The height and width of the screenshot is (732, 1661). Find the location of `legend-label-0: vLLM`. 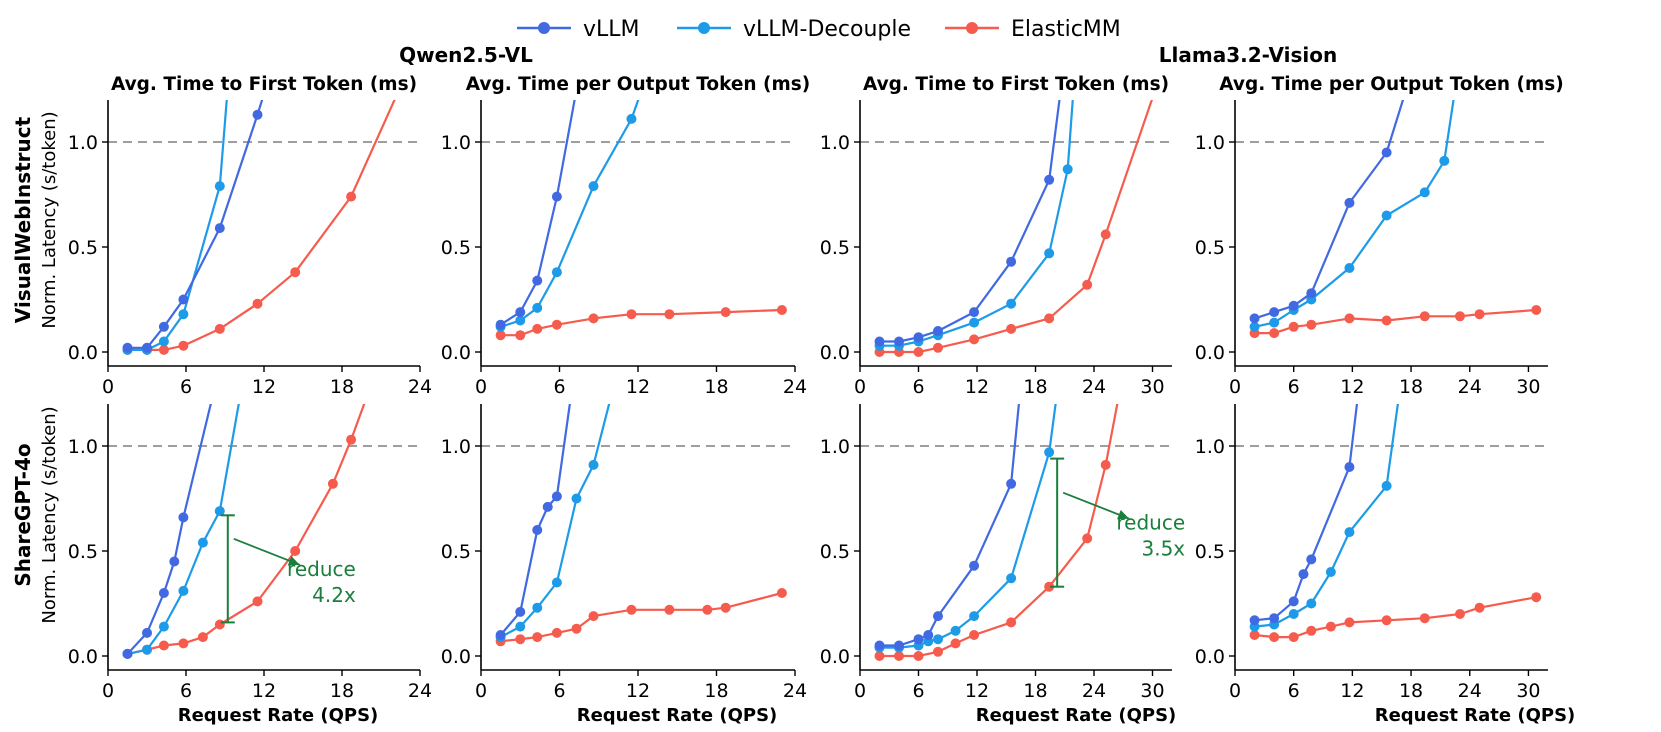

legend-label-0: vLLM is located at coordinates (611, 29).